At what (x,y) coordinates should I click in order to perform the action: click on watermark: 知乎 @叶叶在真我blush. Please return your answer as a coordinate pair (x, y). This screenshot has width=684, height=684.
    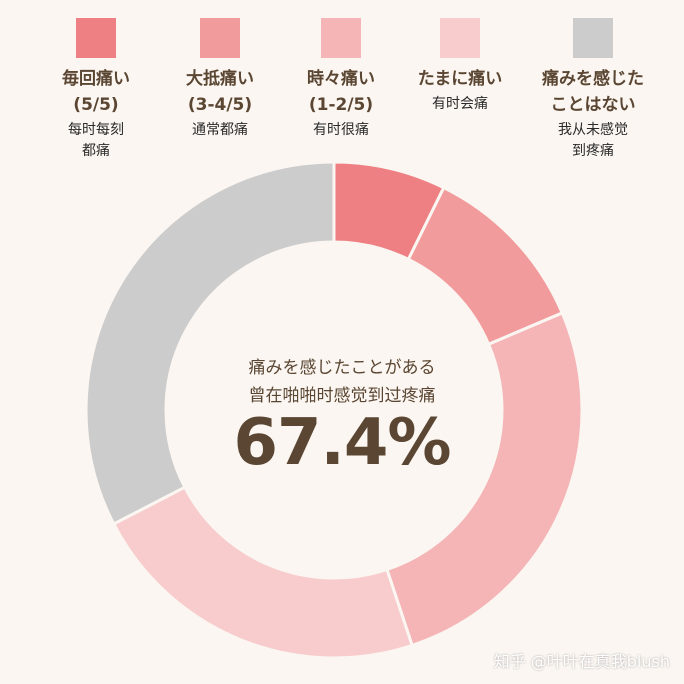
    Looking at the image, I should click on (581, 661).